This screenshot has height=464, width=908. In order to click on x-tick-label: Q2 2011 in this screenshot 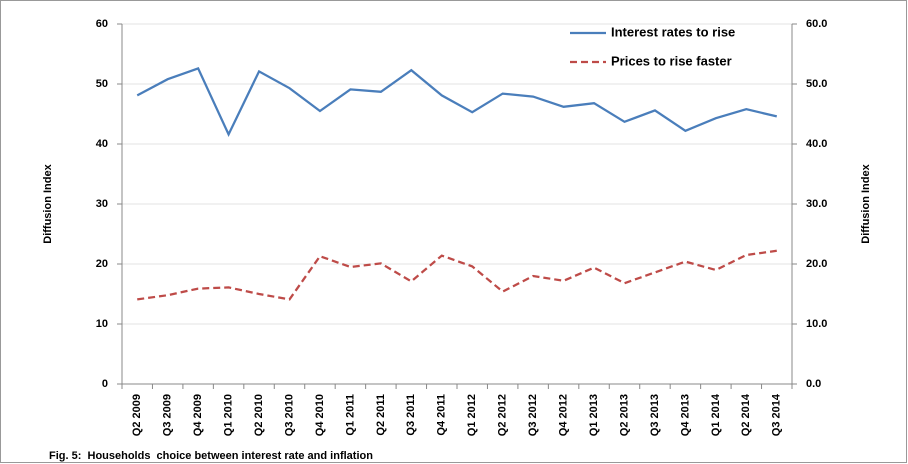, I will do `click(381, 415)`.